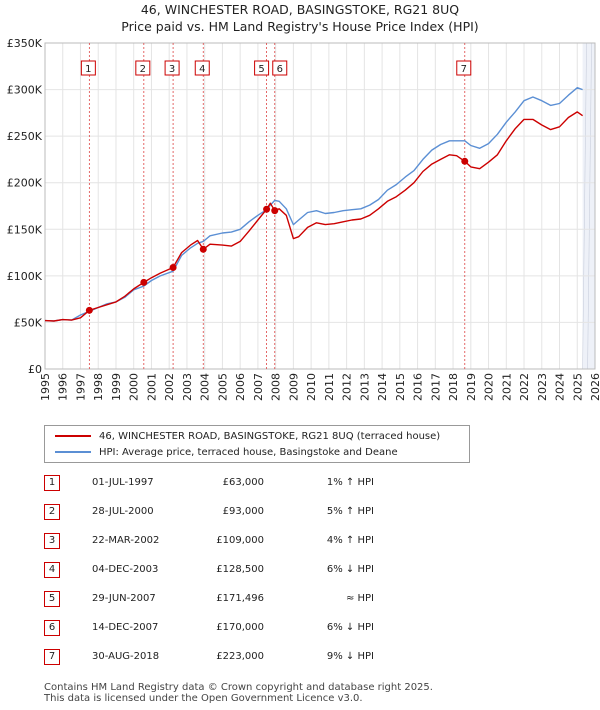 The image size is (600, 710). What do you see at coordinates (28, 322) in the screenshot?
I see `y-tick-label: £50K` at bounding box center [28, 322].